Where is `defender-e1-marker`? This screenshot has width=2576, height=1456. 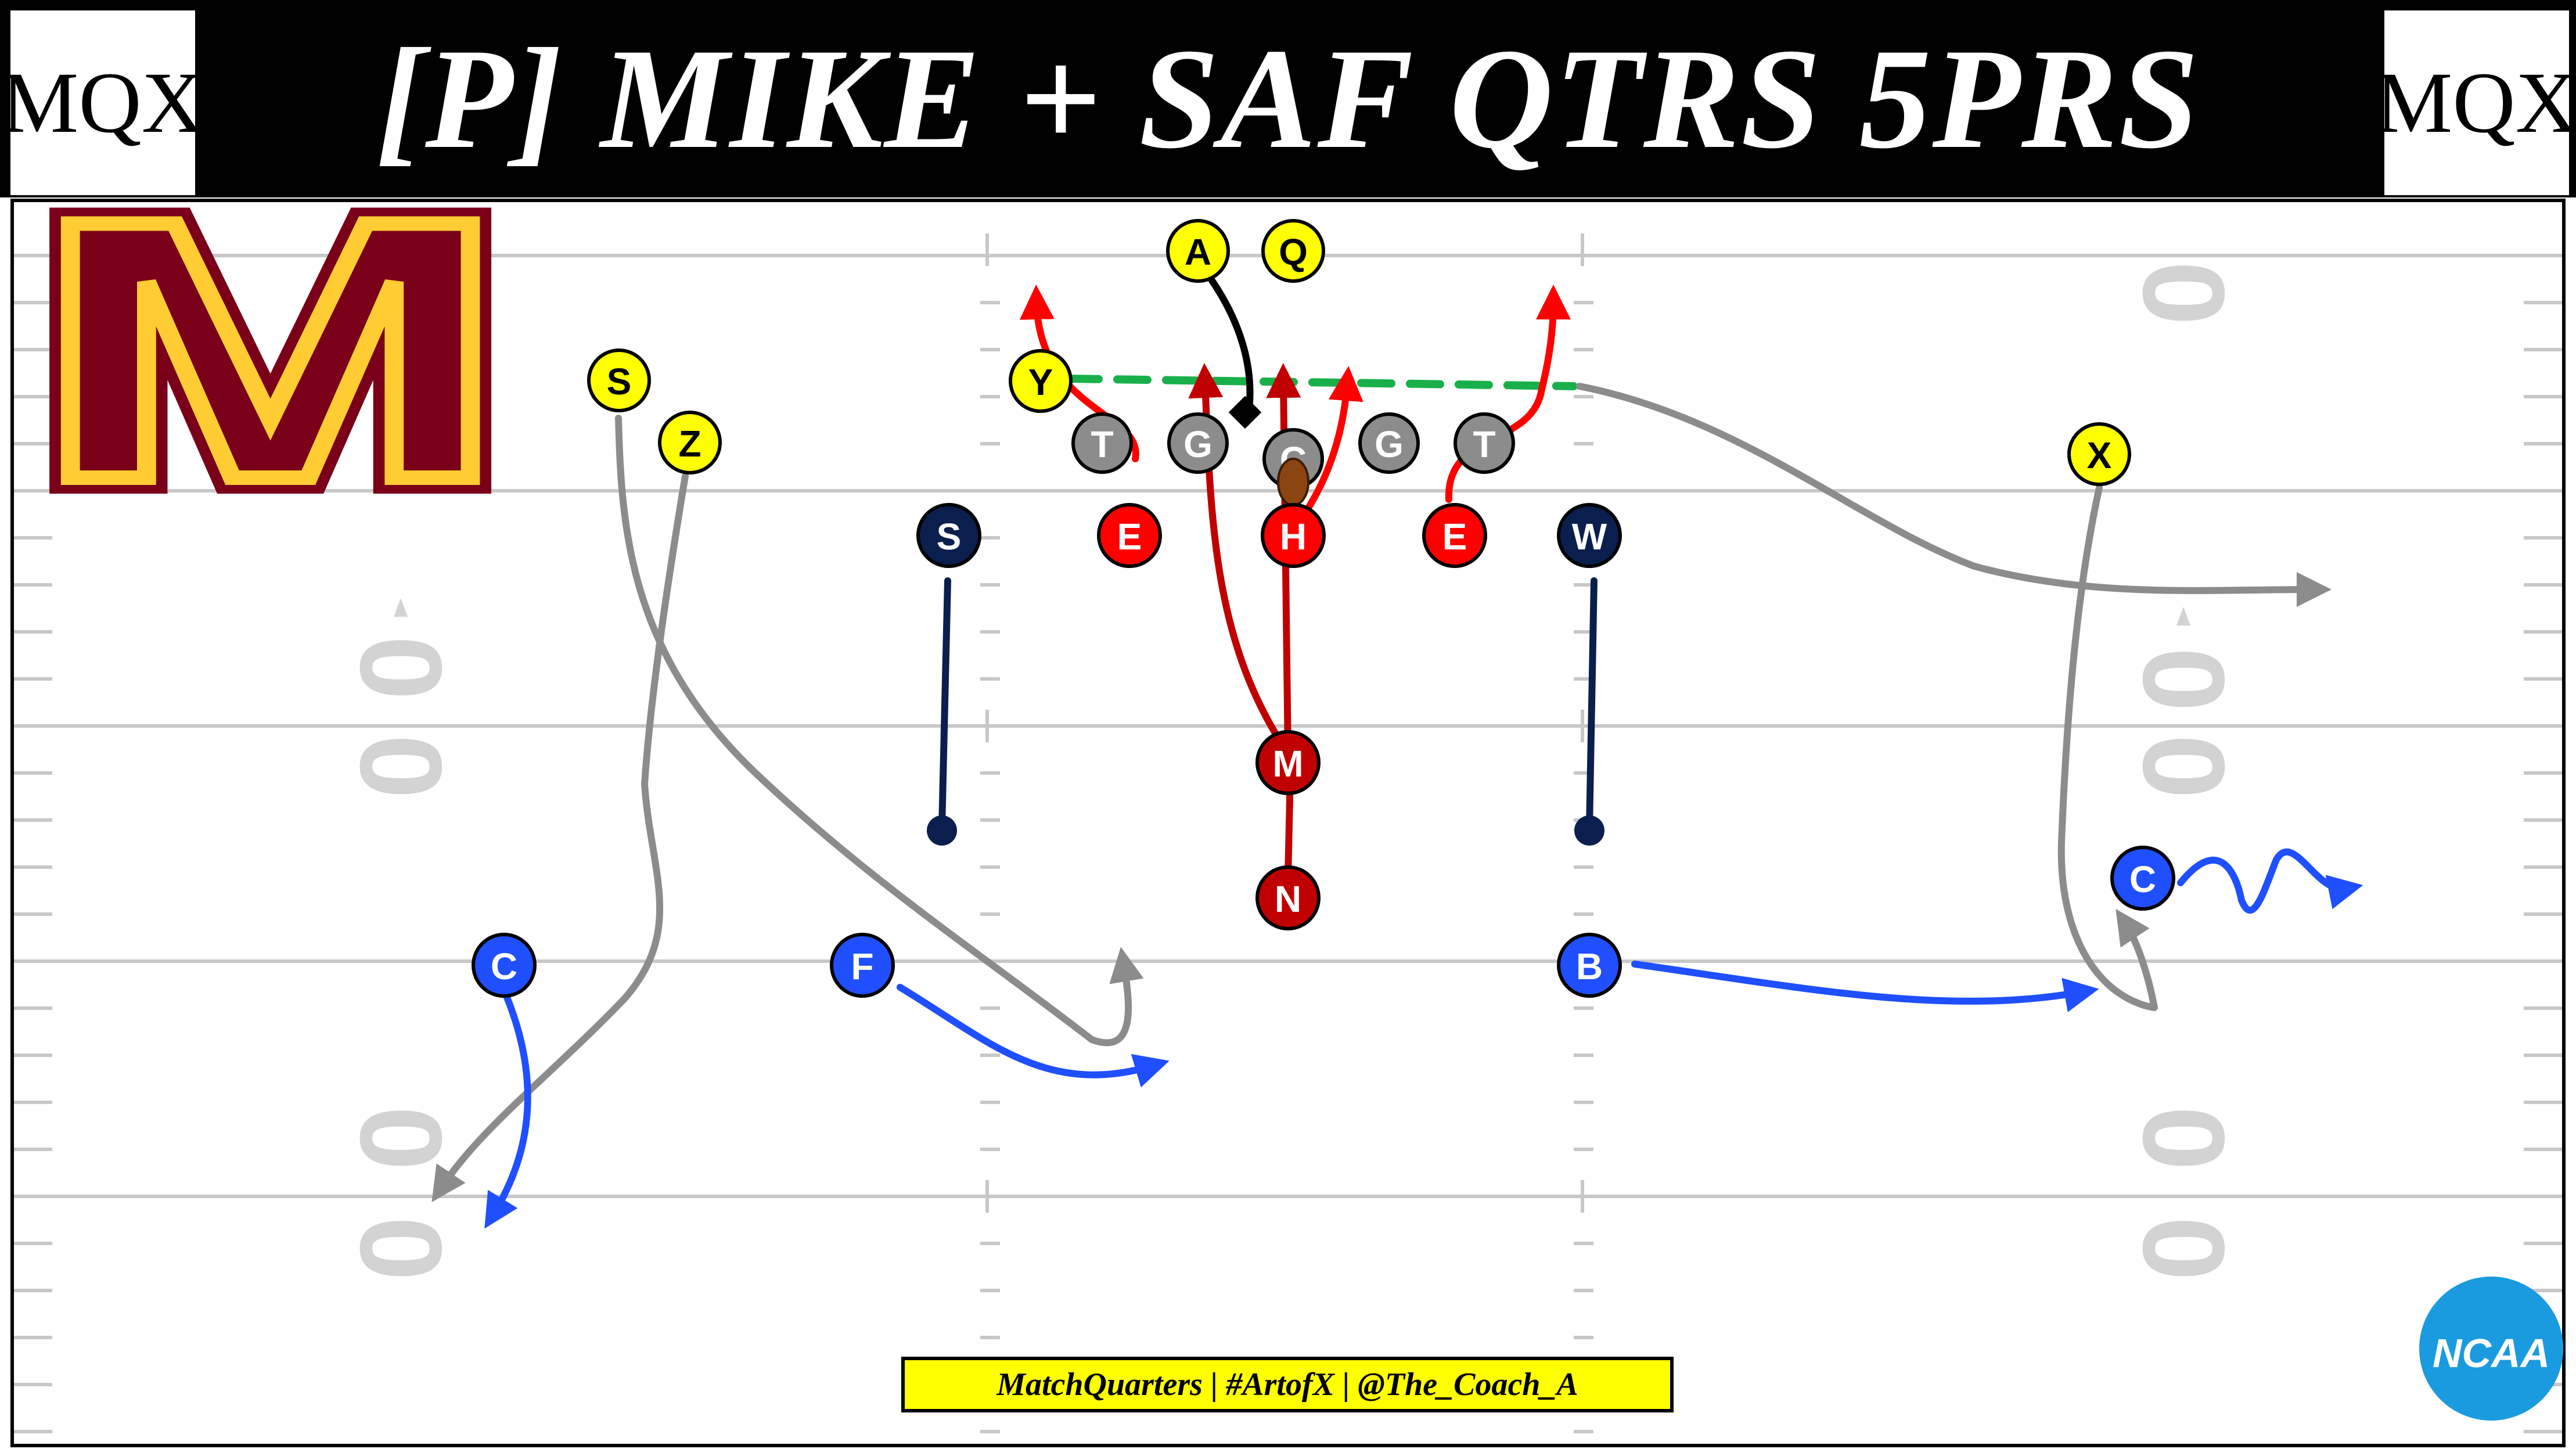
defender-e1-marker is located at coordinates (1129, 535).